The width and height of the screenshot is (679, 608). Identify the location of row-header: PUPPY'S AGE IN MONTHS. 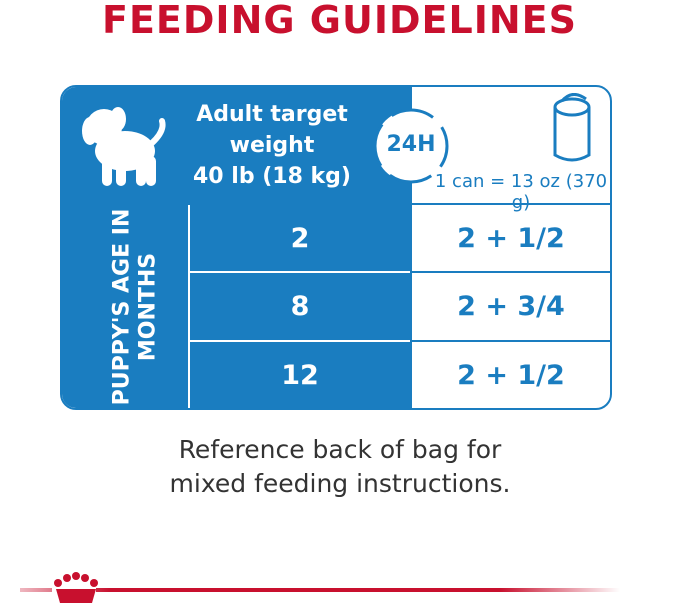
(135, 307).